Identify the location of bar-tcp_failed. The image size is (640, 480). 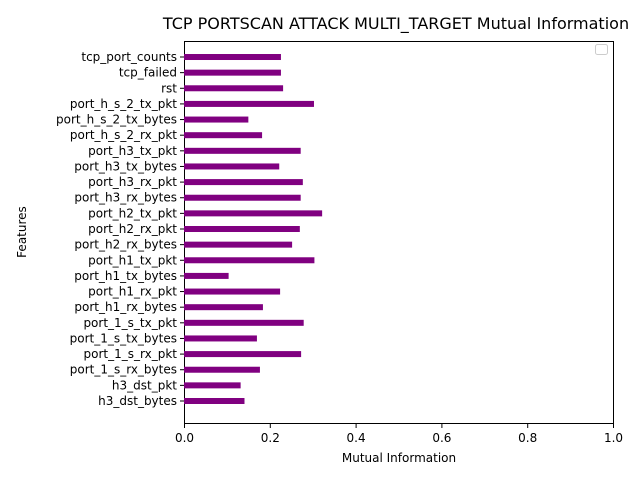
(232, 72).